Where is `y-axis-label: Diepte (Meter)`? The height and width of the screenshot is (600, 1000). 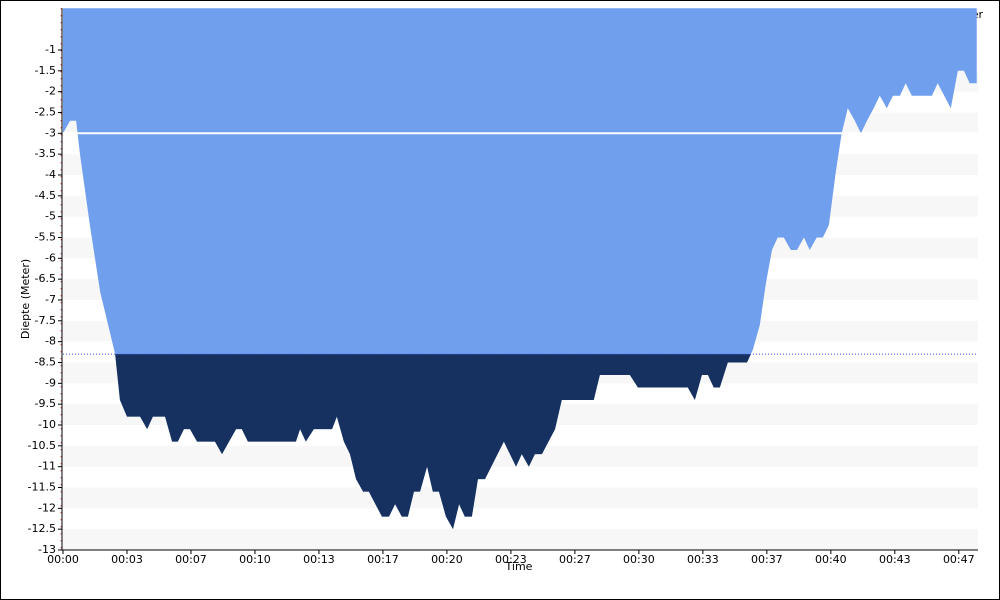
y-axis-label: Diepte (Meter) is located at coordinates (25, 299).